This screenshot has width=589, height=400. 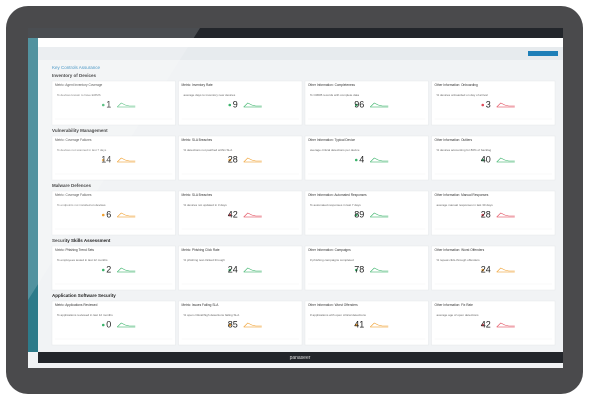 What do you see at coordinates (208, 150) in the screenshot?
I see `card-description: % detections not patched within SLA` at bounding box center [208, 150].